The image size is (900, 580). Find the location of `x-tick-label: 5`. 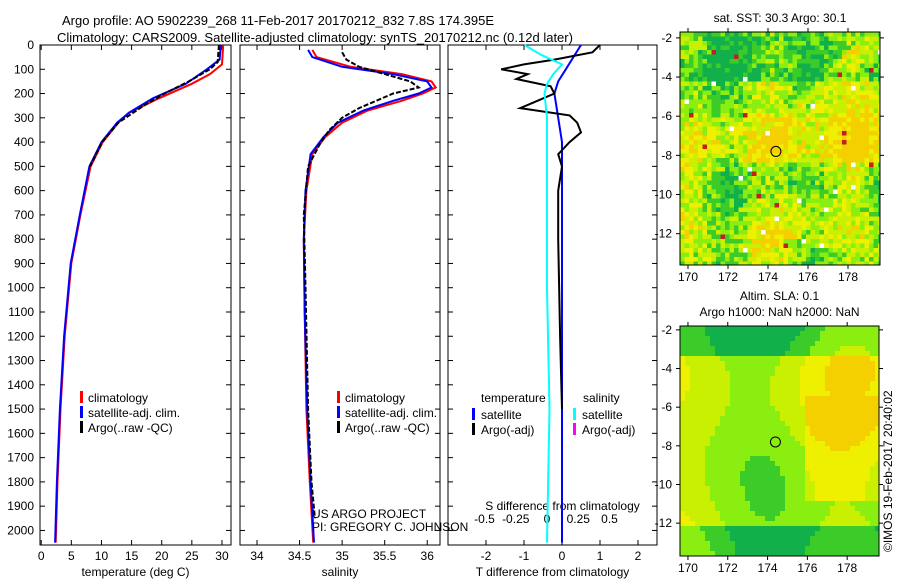

x-tick-label: 5 is located at coordinates (71, 556).